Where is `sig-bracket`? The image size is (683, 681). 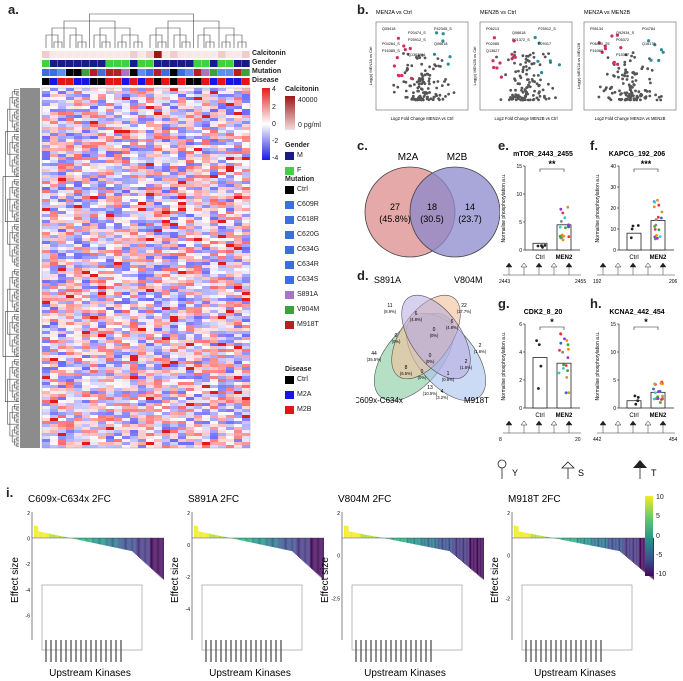 sig-bracket is located at coordinates (552, 170).